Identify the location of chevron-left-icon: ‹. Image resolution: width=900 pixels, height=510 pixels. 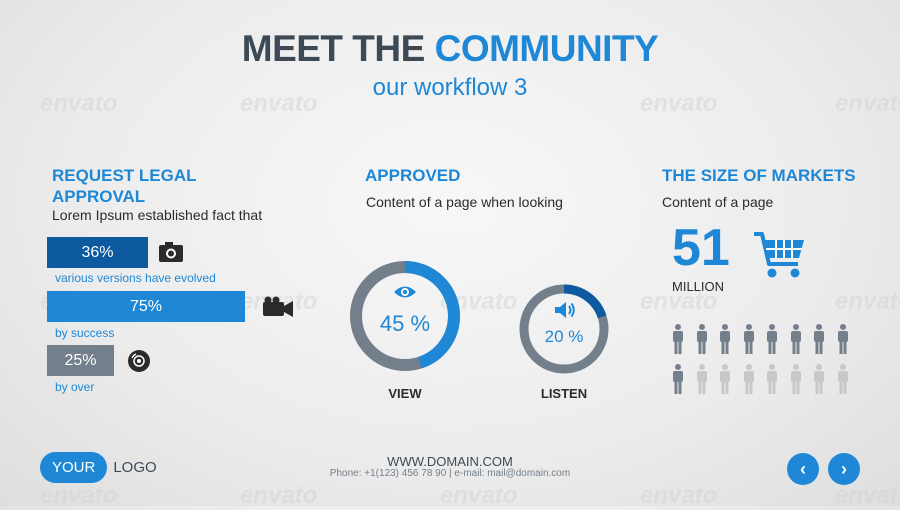
(803, 468).